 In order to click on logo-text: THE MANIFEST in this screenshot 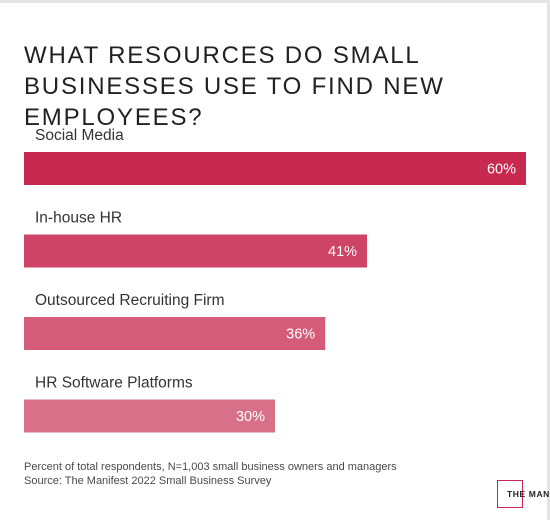, I will do `click(528, 494)`.